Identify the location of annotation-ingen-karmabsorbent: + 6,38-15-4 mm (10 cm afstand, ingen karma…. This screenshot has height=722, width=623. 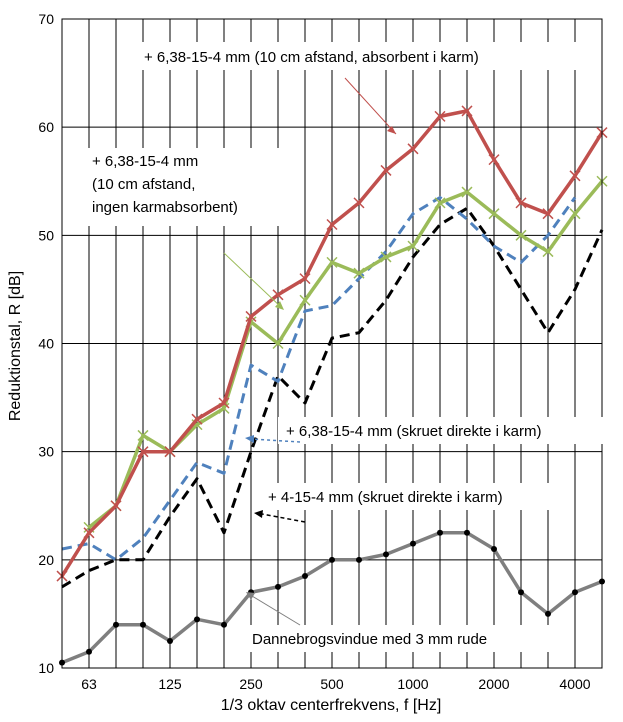
(165, 184).